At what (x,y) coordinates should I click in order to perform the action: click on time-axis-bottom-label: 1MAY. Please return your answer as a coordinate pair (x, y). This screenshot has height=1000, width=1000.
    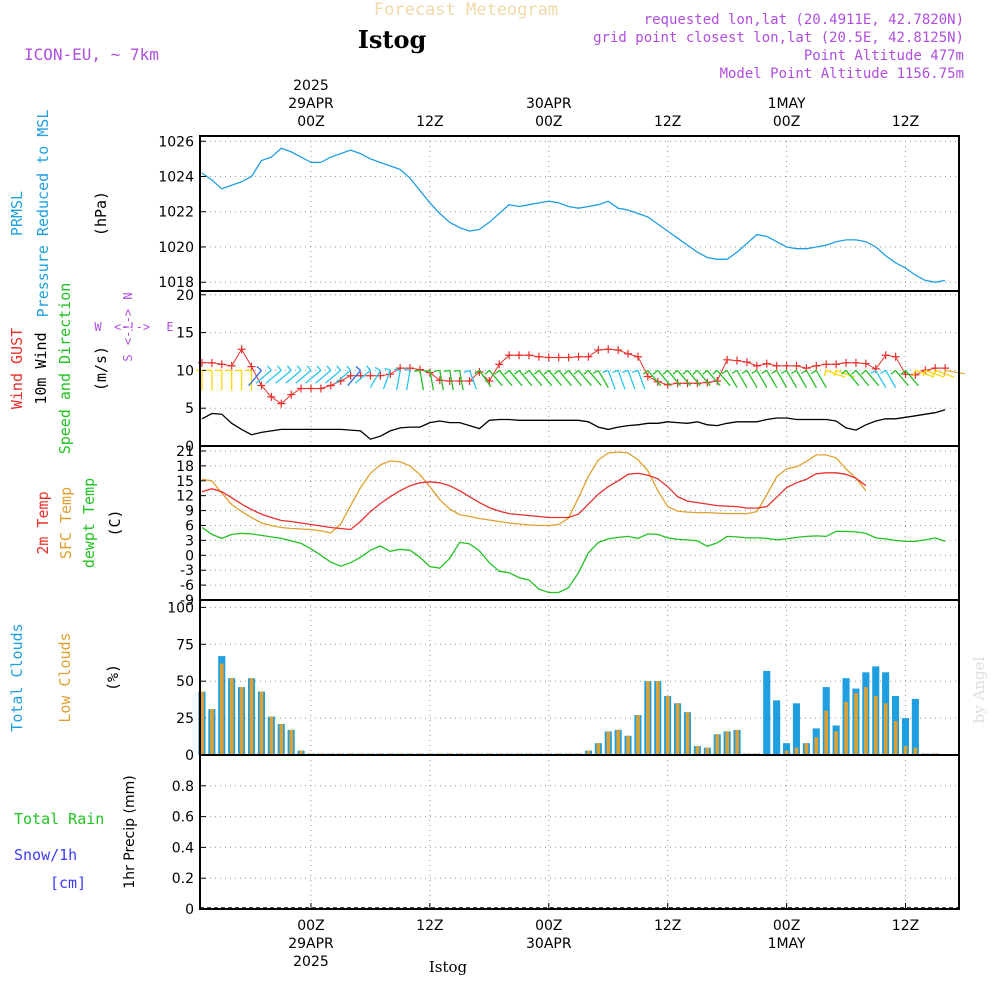
    Looking at the image, I should click on (787, 944).